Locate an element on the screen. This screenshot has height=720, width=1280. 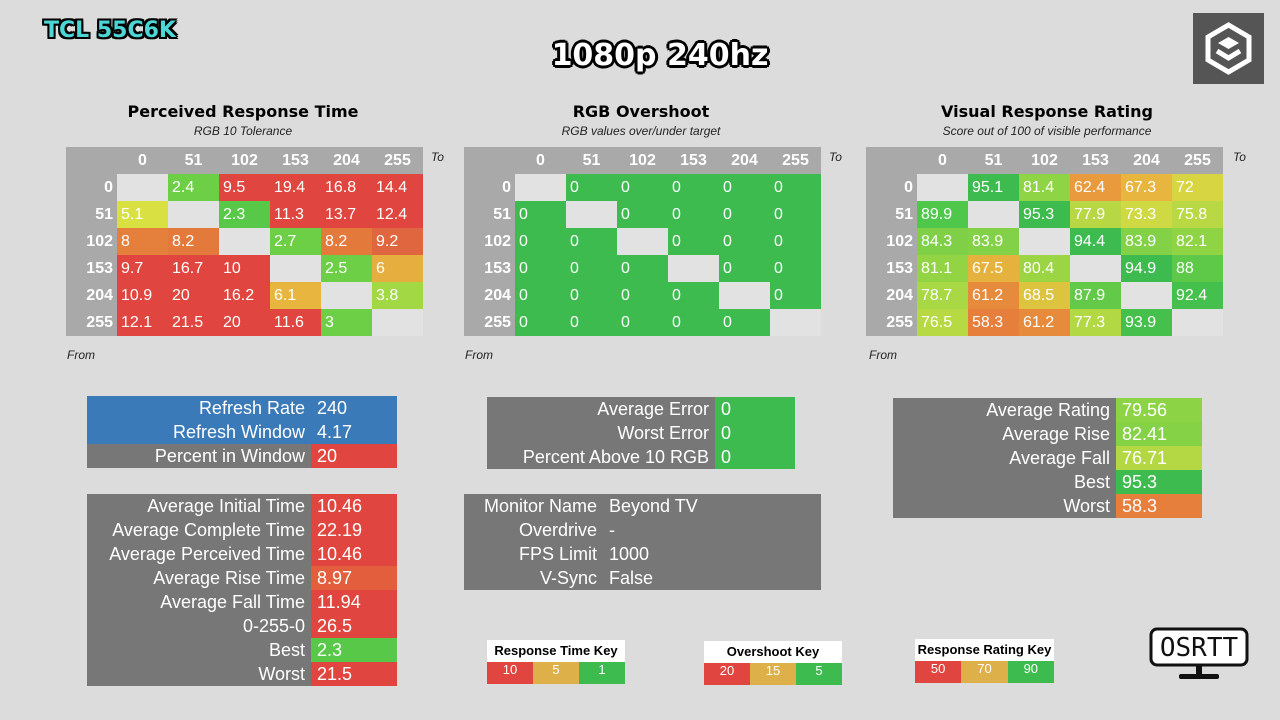
heatmap-row: 51 89.9 95.3 77.9 73.3 75.8 is located at coordinates (1044, 214).